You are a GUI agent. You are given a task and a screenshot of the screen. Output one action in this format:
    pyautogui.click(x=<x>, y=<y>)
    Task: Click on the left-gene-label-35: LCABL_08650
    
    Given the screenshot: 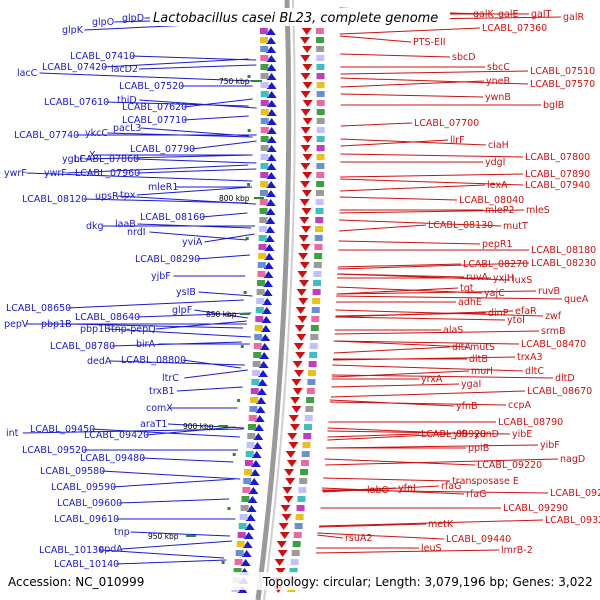 What is the action you would take?
    pyautogui.click(x=38, y=308)
    